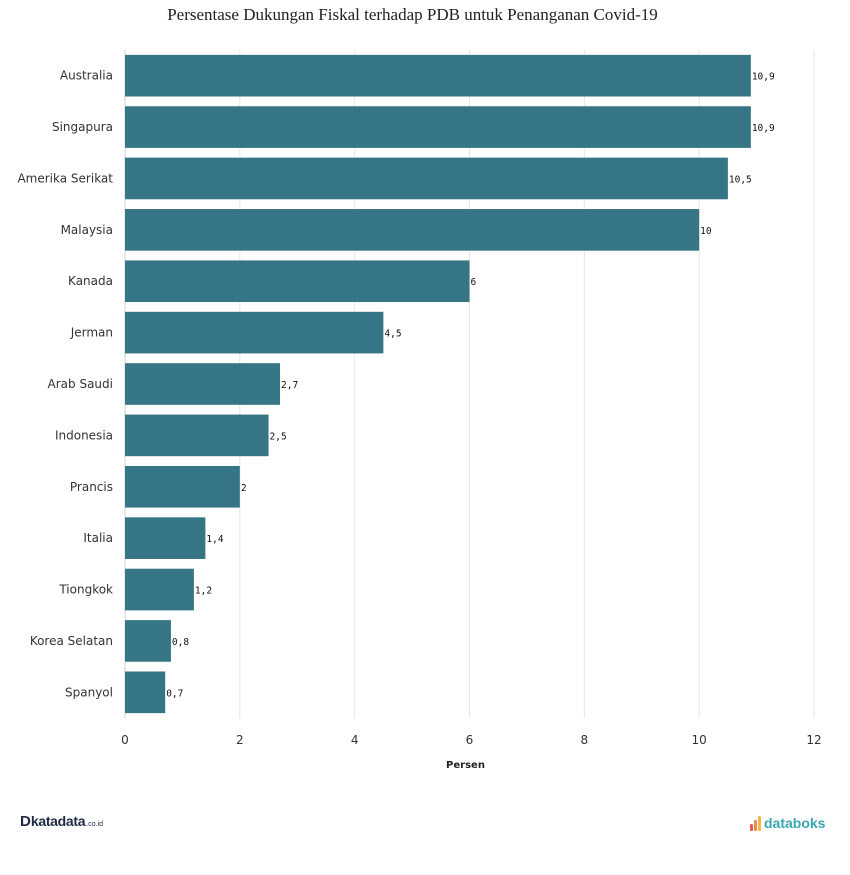  I want to click on x-tick-label: 8, so click(585, 740).